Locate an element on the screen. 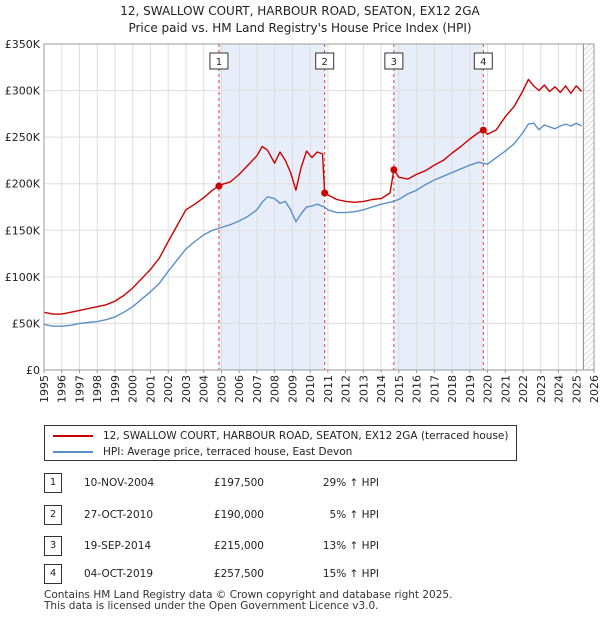  forecast-hatch-region is located at coordinates (588, 207).